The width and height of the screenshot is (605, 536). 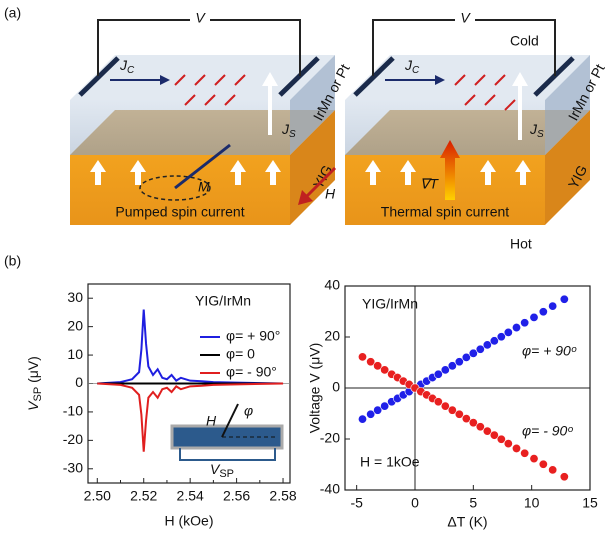 I want to click on yig-front, so click(x=180, y=190).